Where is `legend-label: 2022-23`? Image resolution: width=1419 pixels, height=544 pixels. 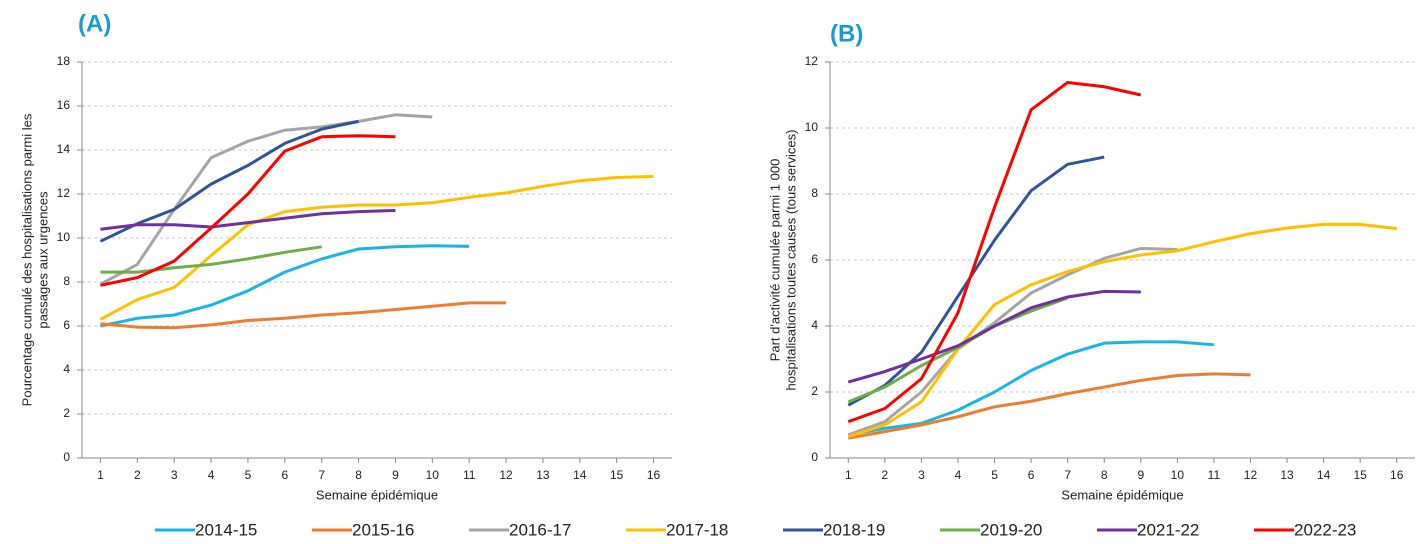
legend-label: 2022-23 is located at coordinates (1325, 529).